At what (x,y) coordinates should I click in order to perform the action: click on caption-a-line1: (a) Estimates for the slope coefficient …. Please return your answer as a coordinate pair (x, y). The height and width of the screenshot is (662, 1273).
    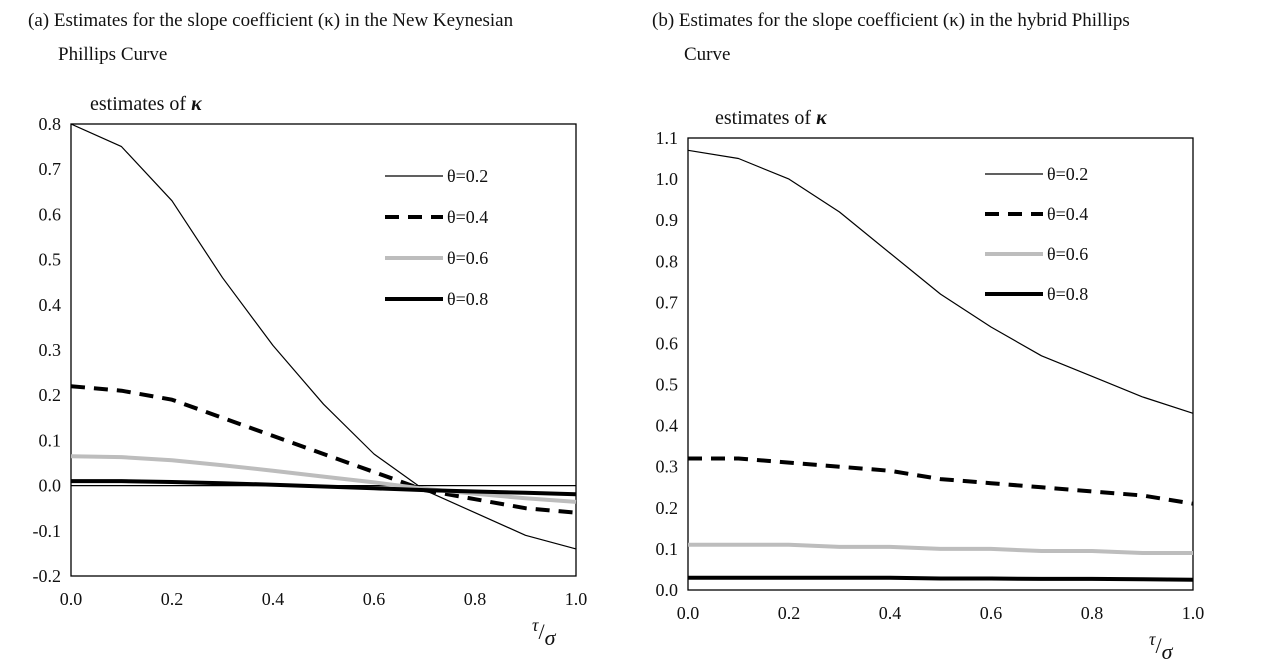
    Looking at the image, I should click on (271, 20).